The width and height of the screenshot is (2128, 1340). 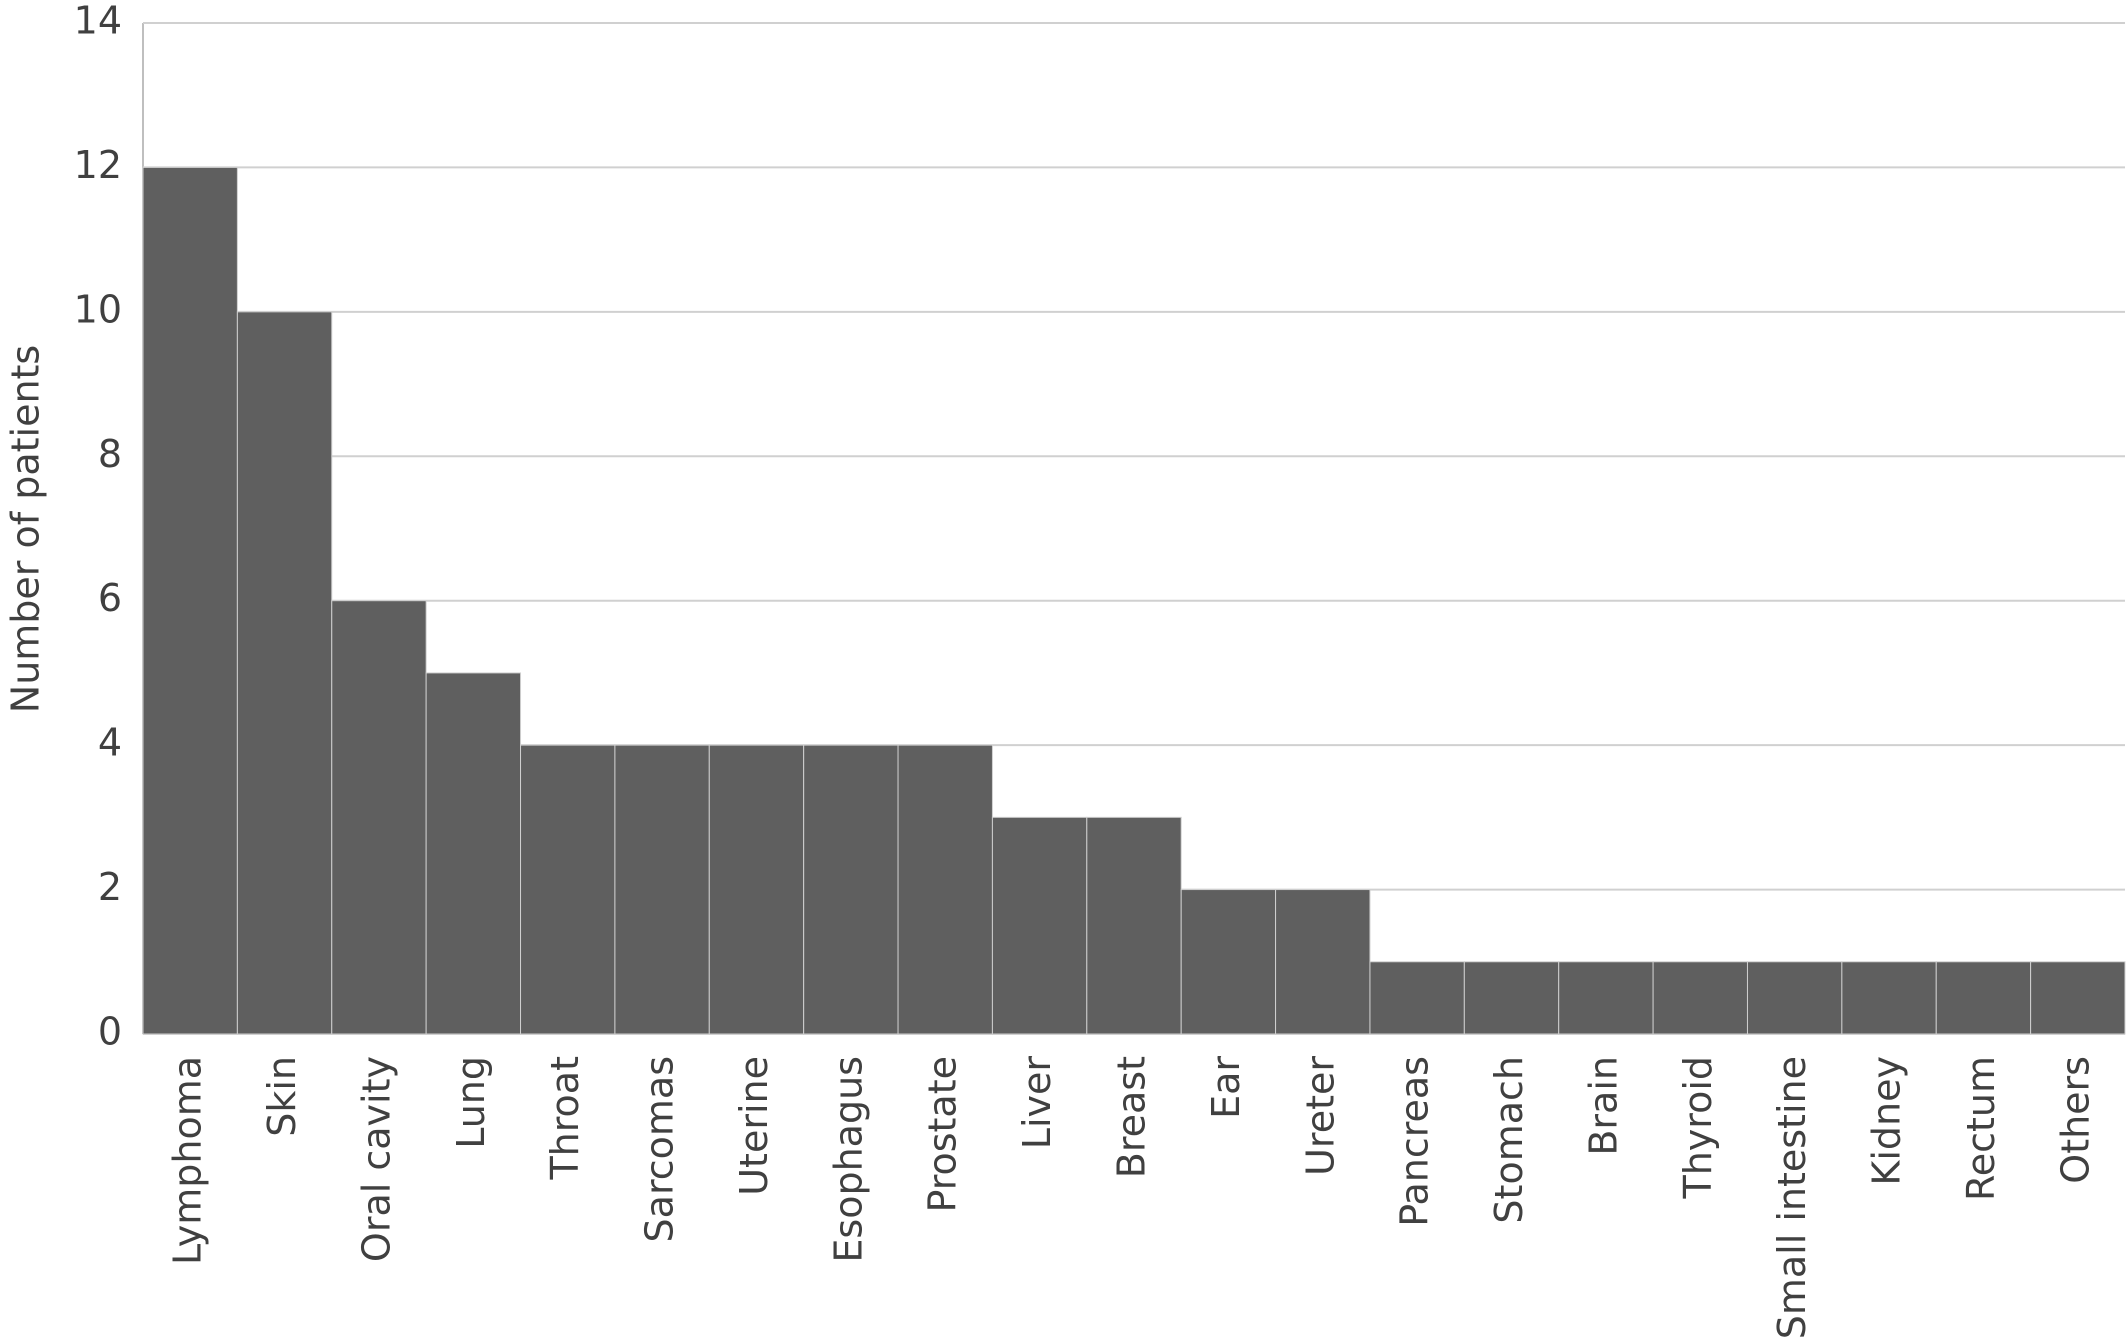 I want to click on x-tick-label: Ureter, so click(x=1320, y=1116).